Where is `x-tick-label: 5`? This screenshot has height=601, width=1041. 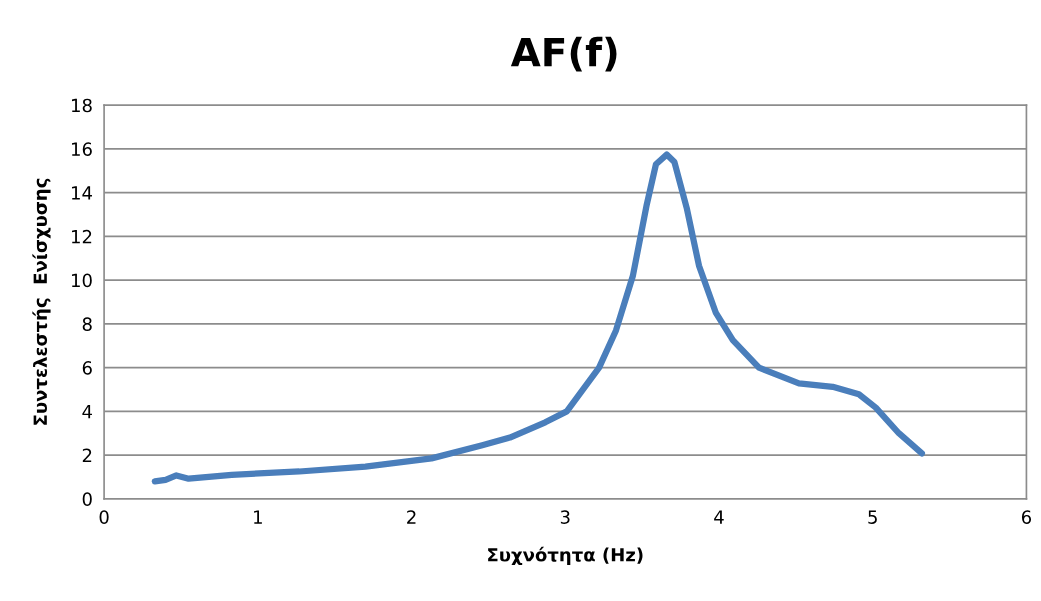 x-tick-label: 5 is located at coordinates (872, 517).